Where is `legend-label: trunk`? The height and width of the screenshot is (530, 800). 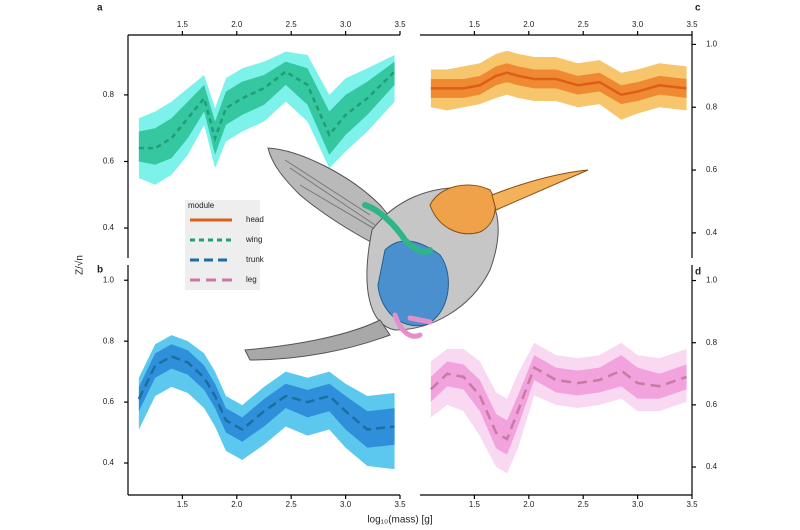 legend-label: trunk is located at coordinates (255, 259).